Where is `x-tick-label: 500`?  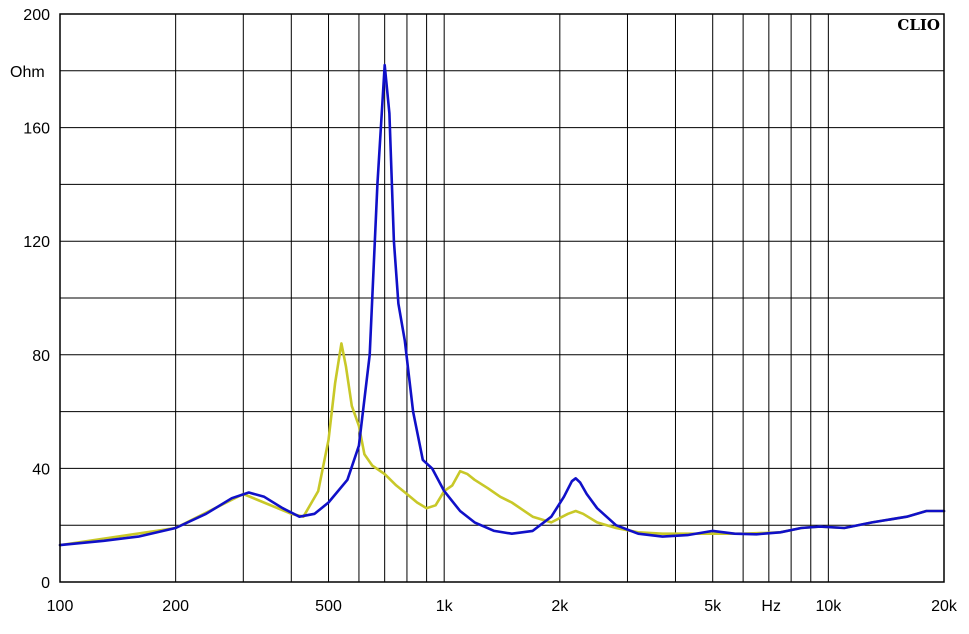 x-tick-label: 500 is located at coordinates (328, 606).